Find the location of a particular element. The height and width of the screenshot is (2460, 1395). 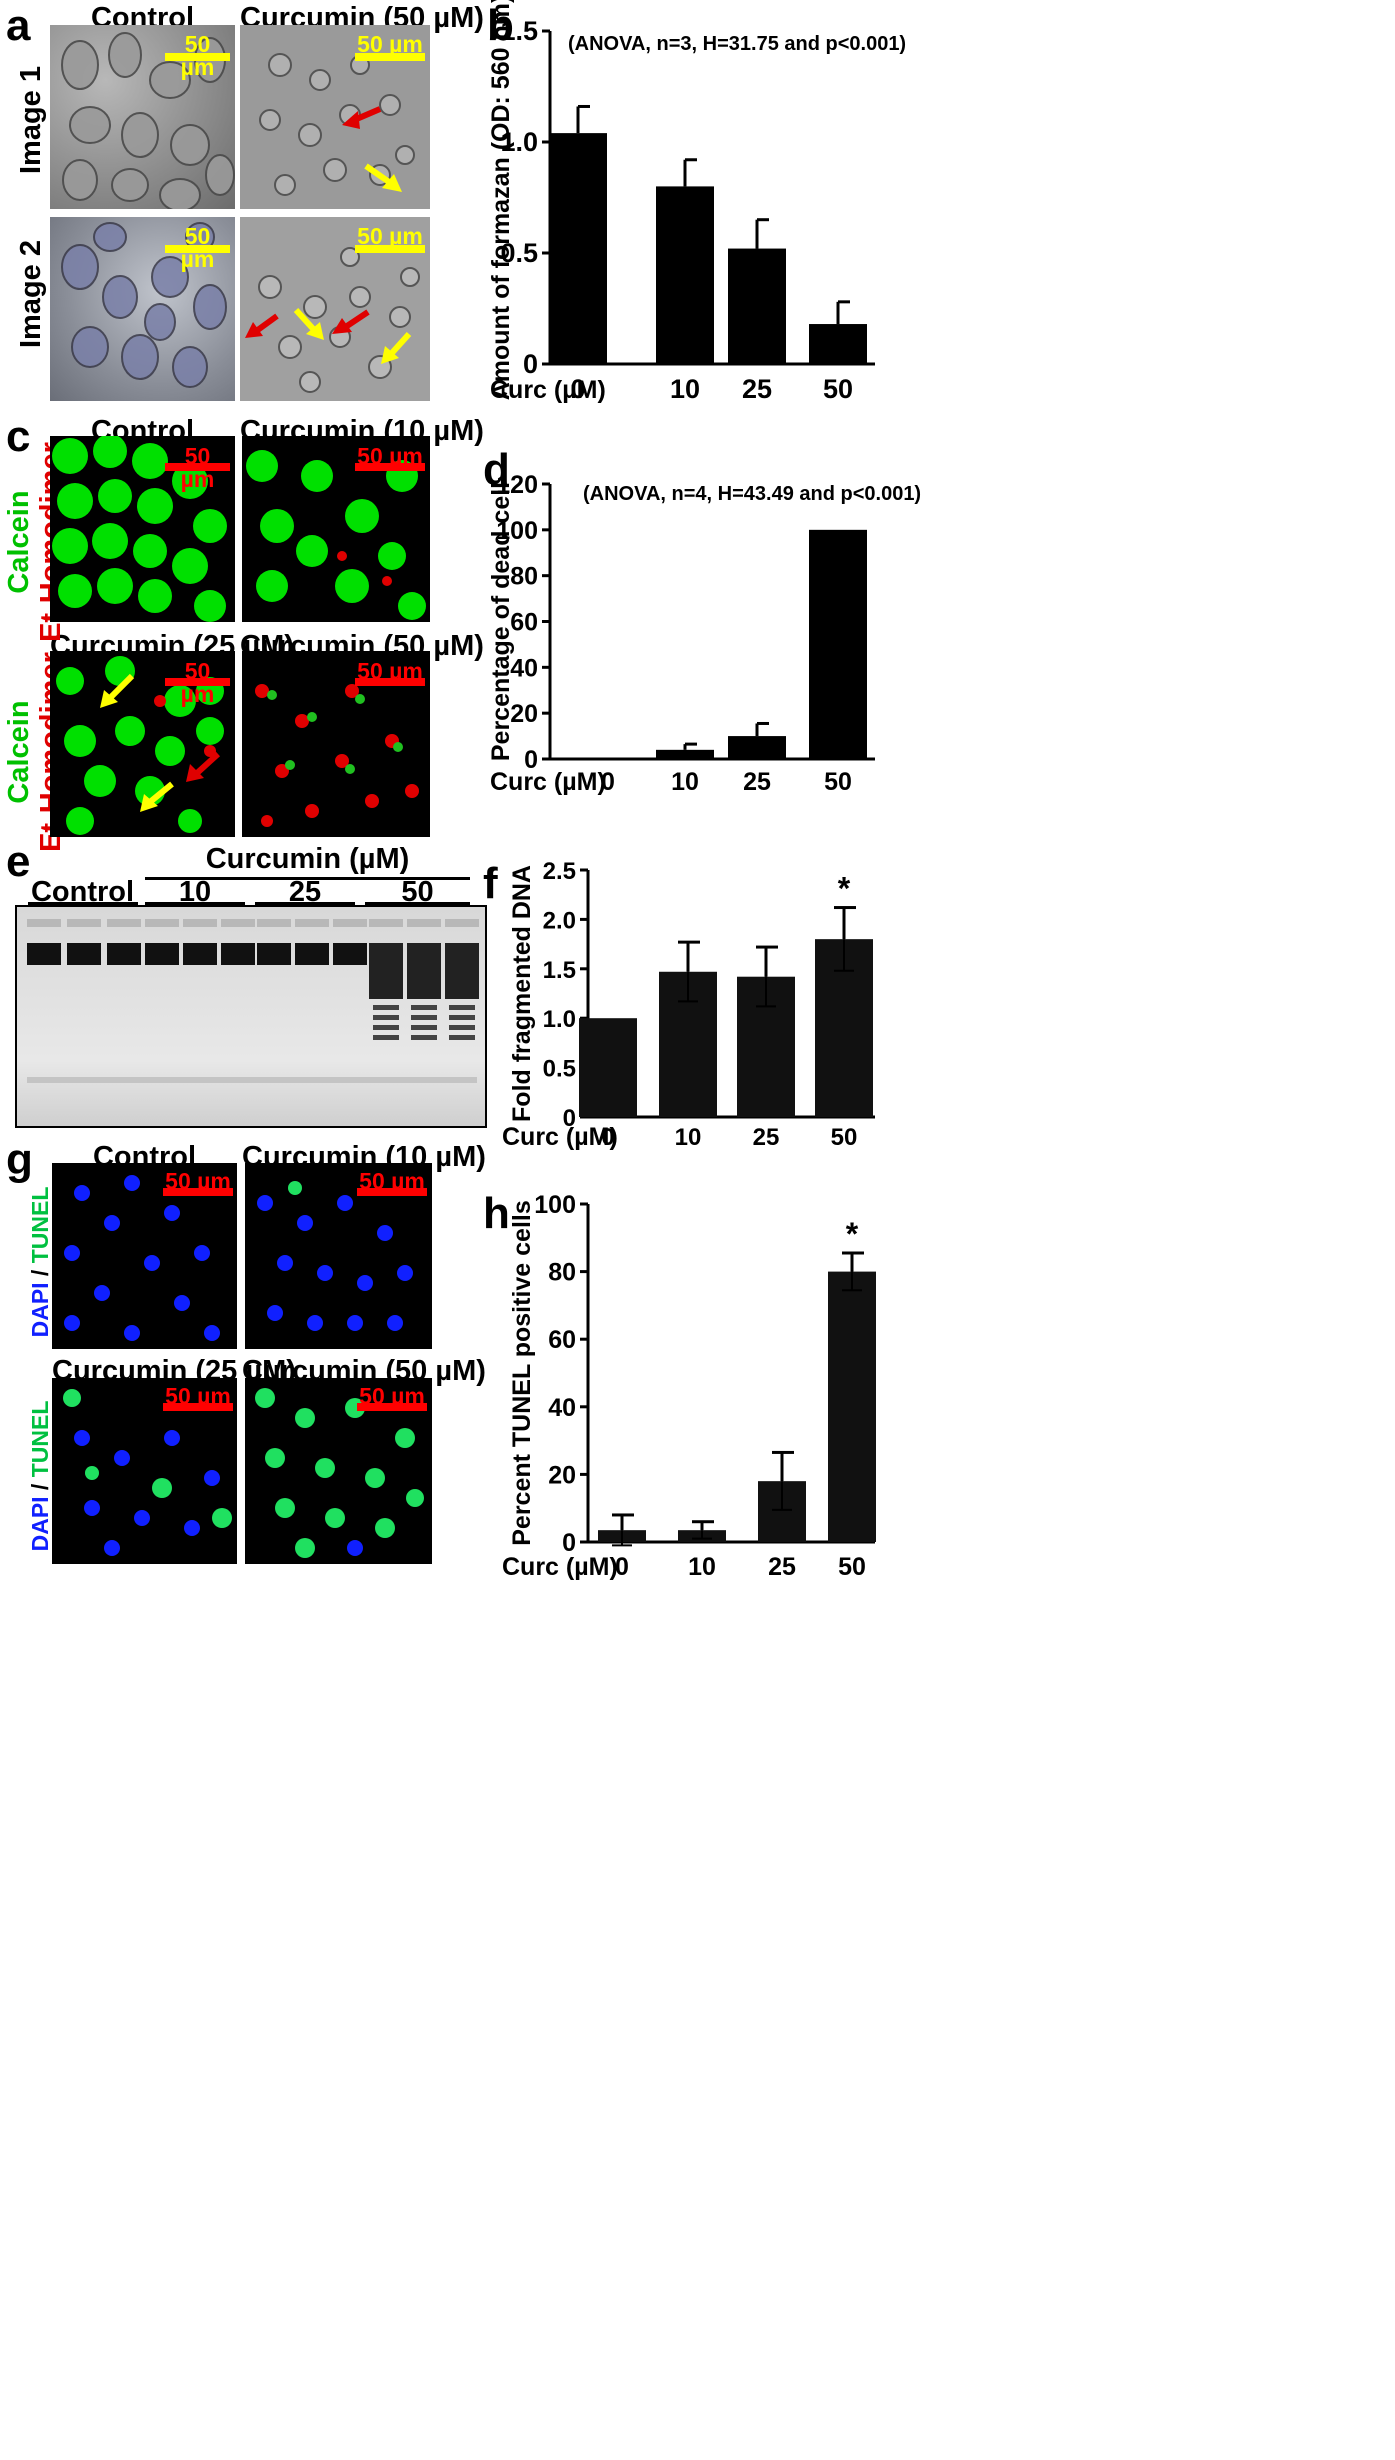

scale-bar-g1: 50 µm is located at coordinates (198, 1183).